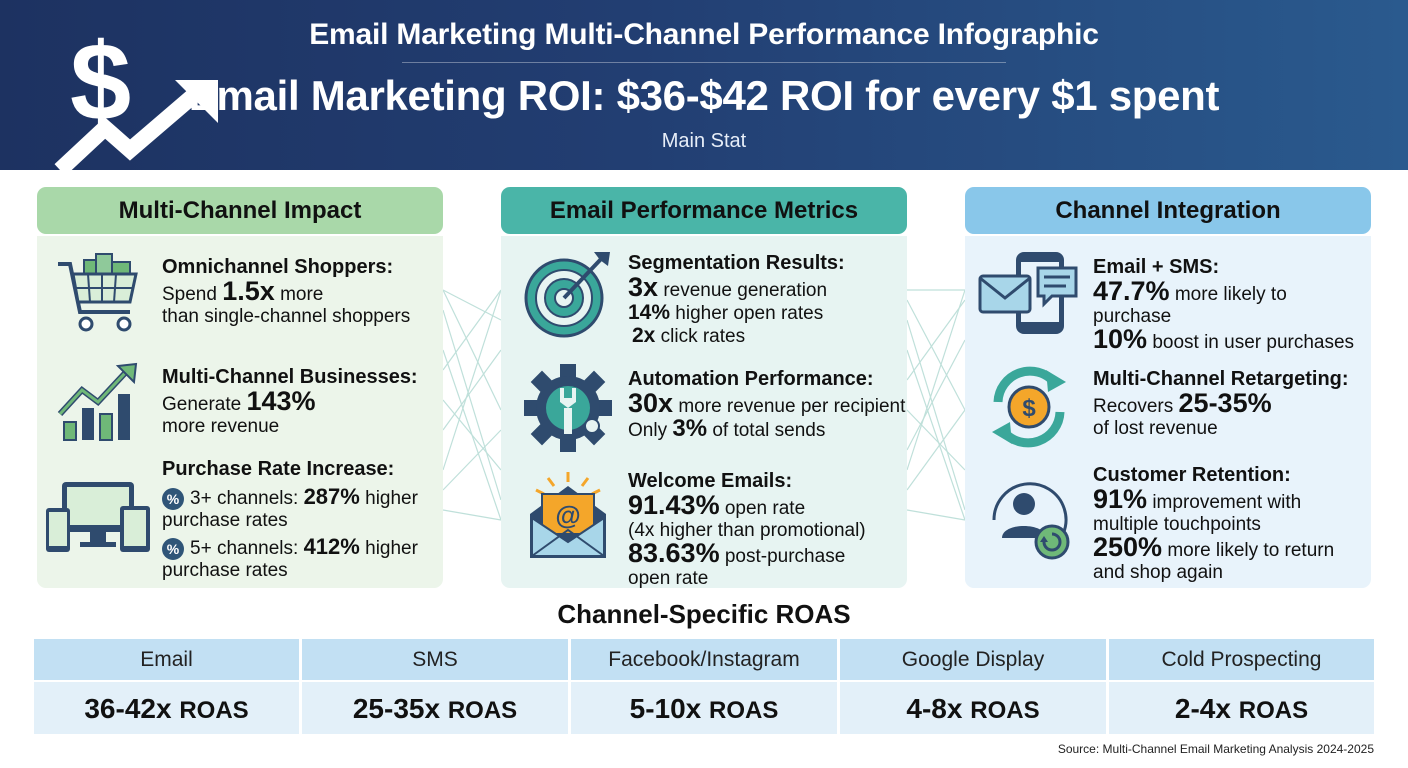  What do you see at coordinates (1241, 708) in the screenshot?
I see `roas-value-cold-prospecting: 2-4x ROAS` at bounding box center [1241, 708].